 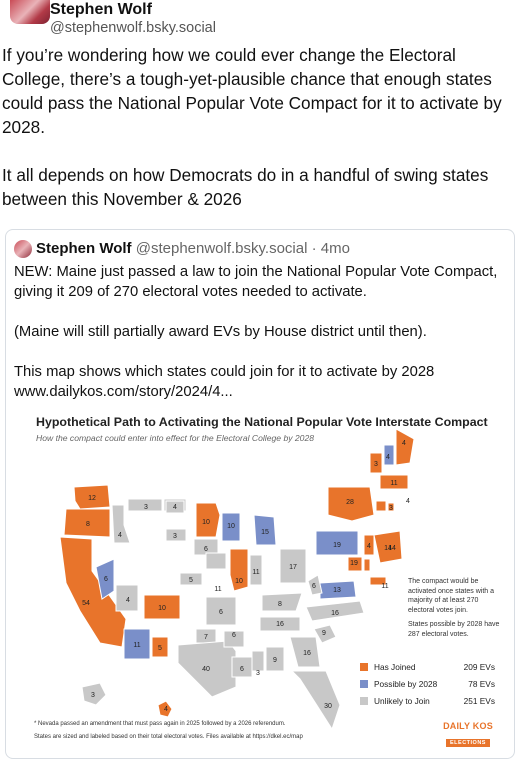 I want to click on state-north-carolina, so click(x=335, y=611).